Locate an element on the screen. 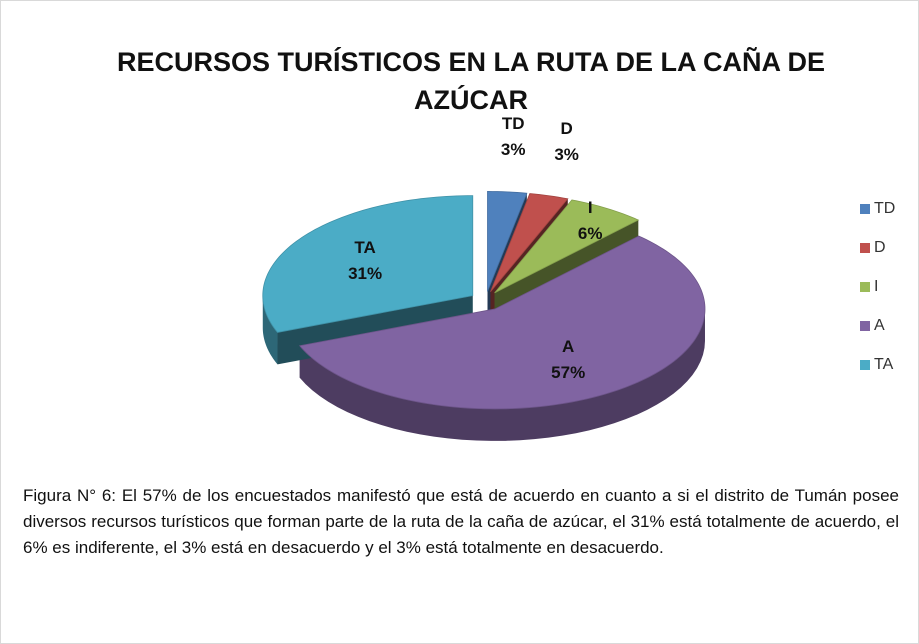  data-label: TD 3% is located at coordinates (513, 137).